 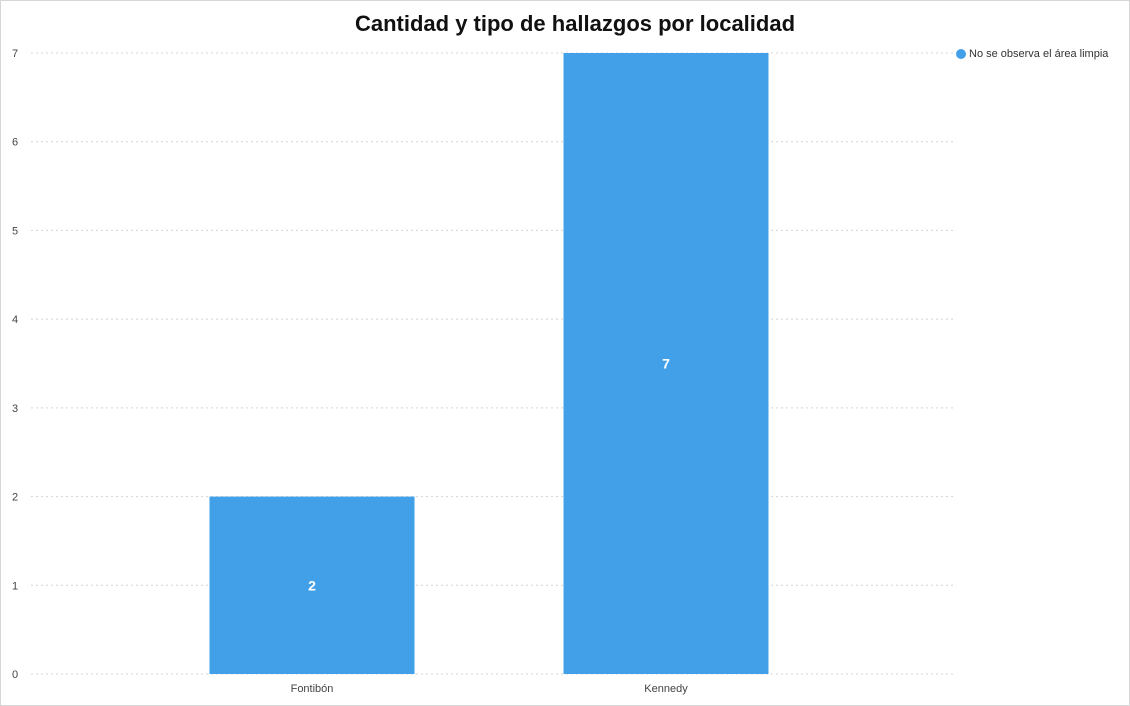 What do you see at coordinates (1039, 54) in the screenshot?
I see `legend-label: No se observa el área limpia` at bounding box center [1039, 54].